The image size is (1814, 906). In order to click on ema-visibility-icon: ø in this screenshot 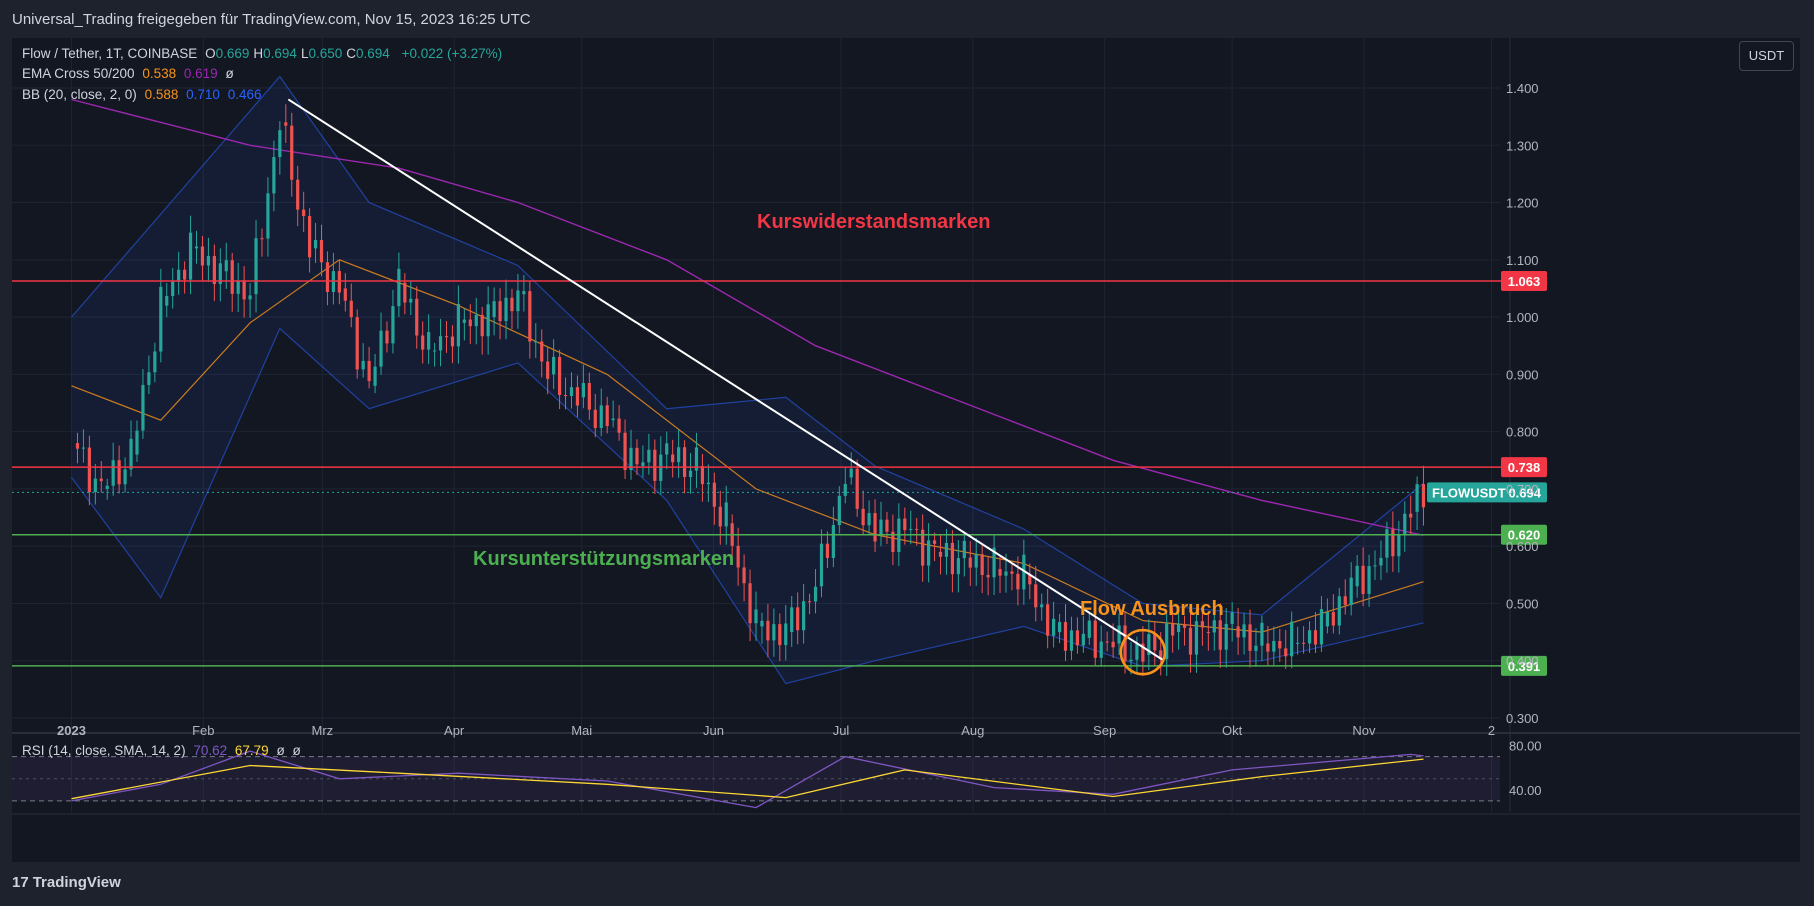, I will do `click(229, 73)`.